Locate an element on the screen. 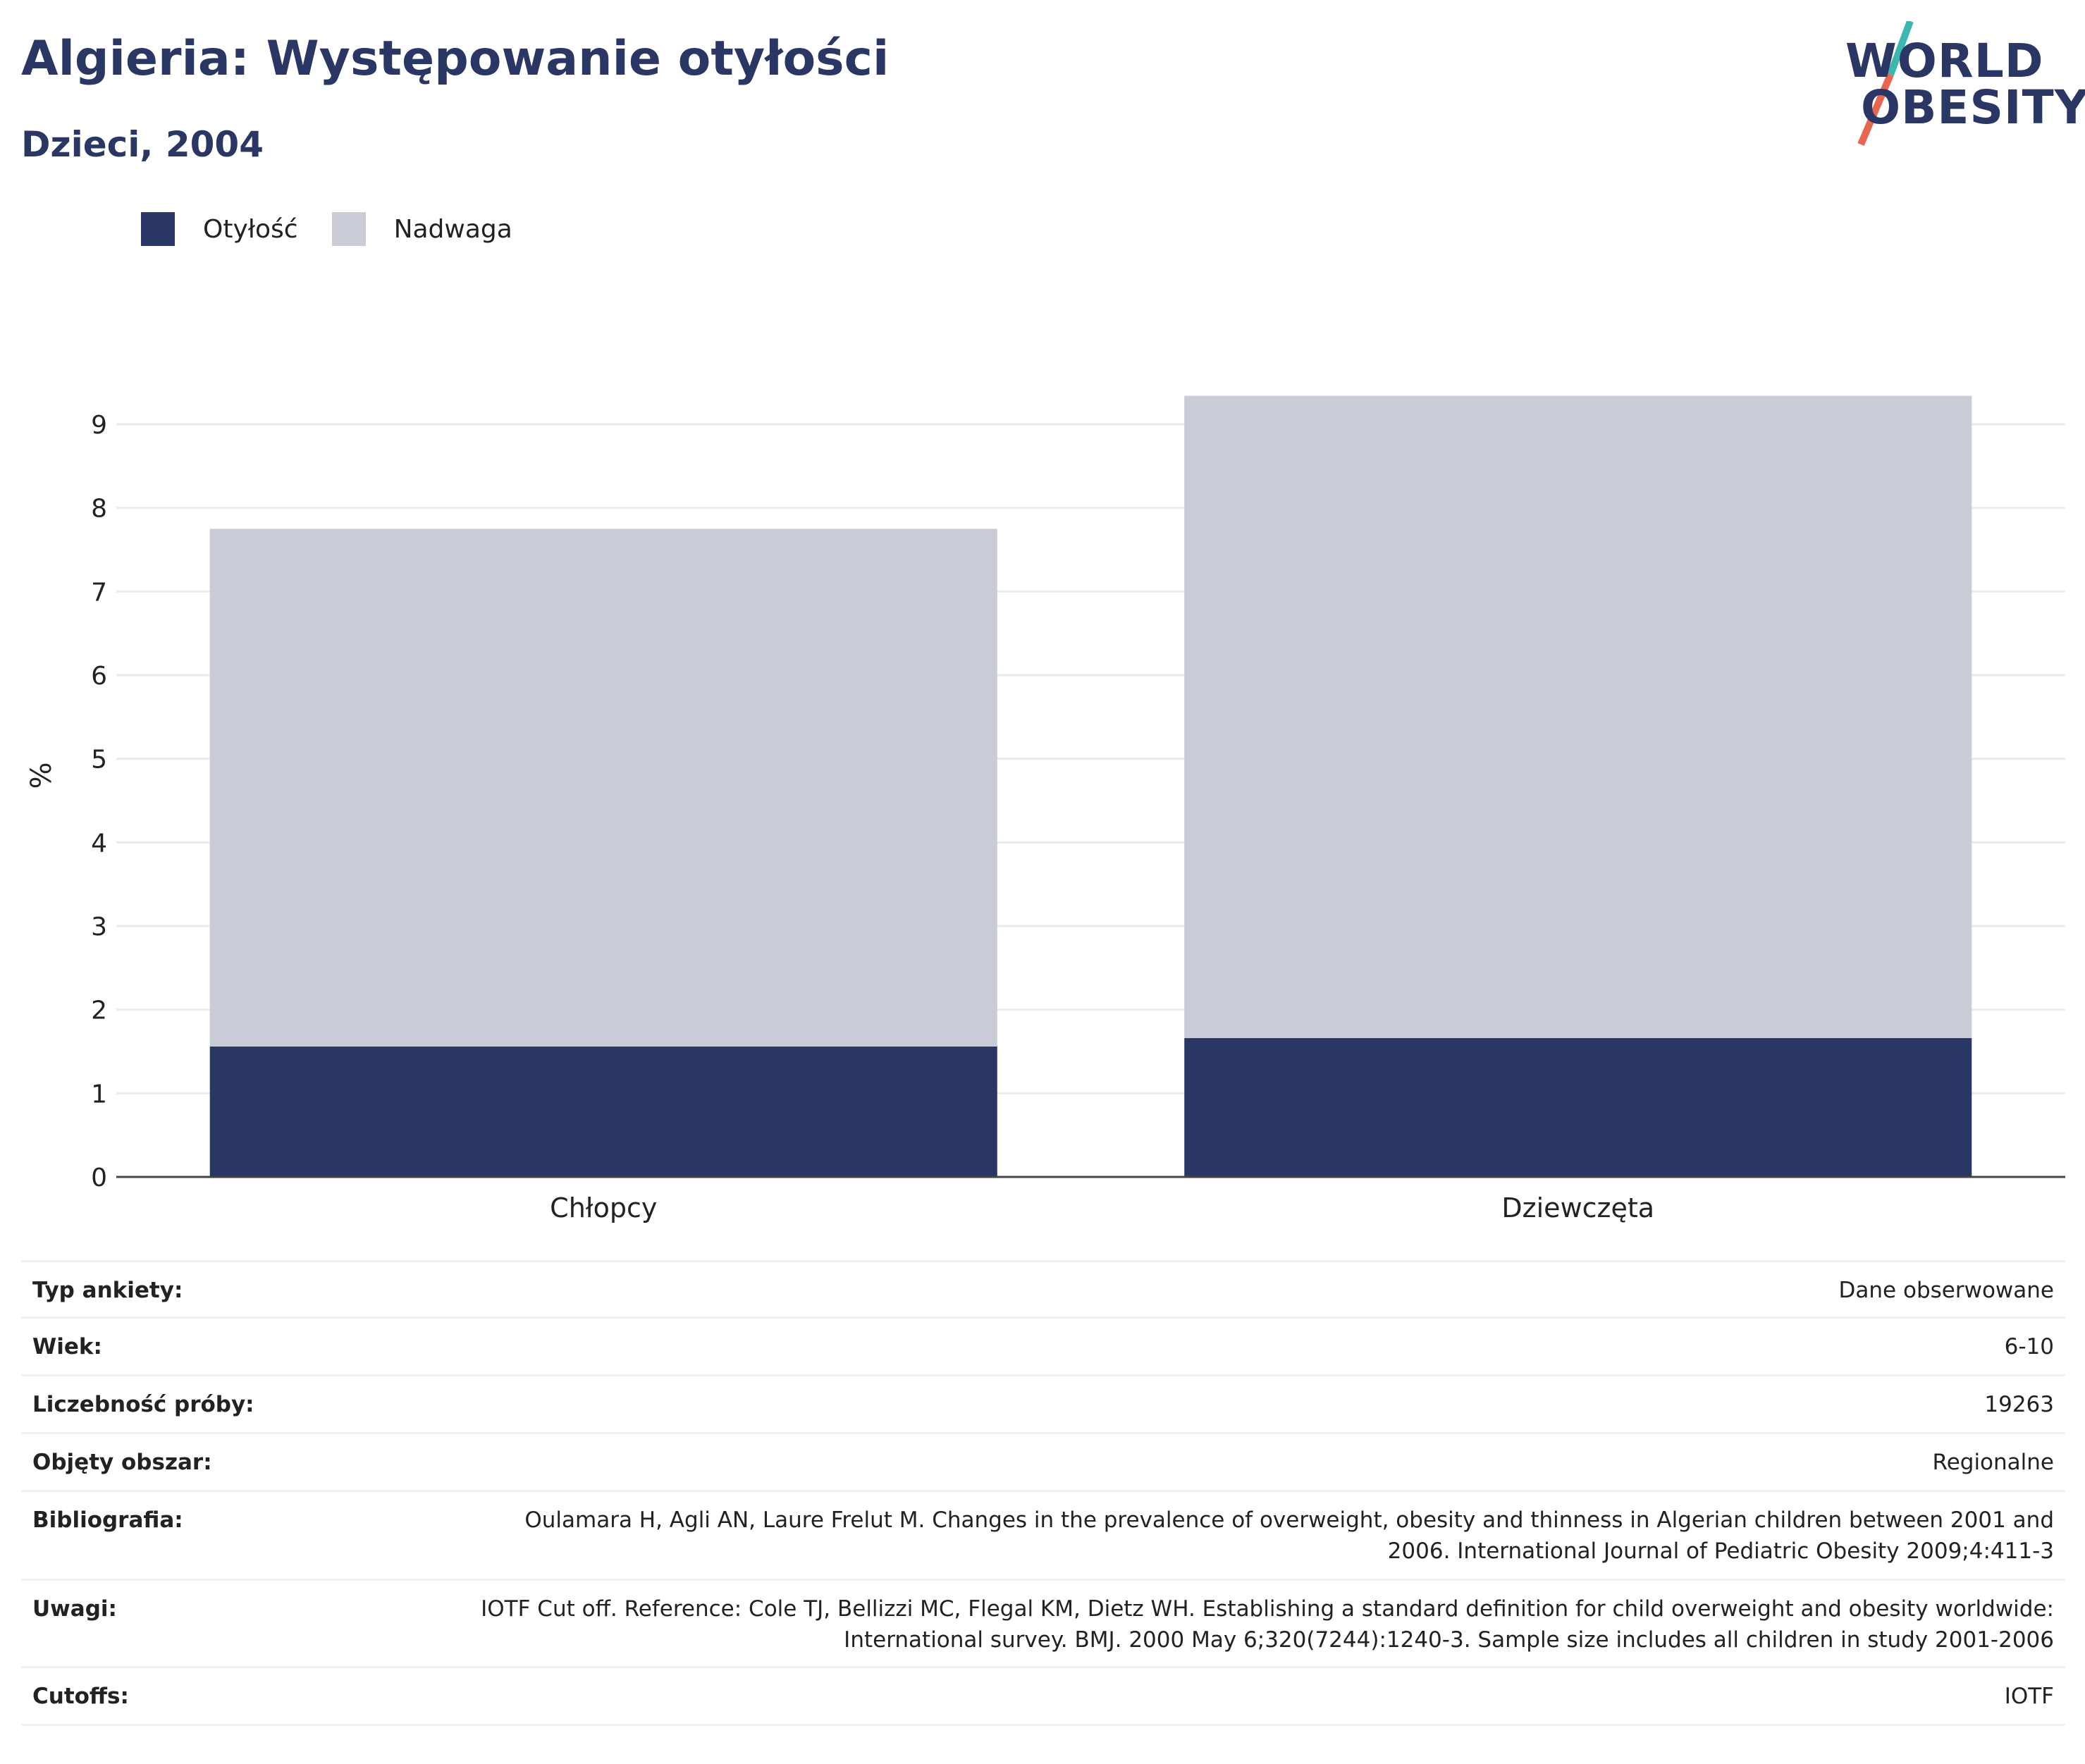  y-tick-label: 7 is located at coordinates (99, 592).